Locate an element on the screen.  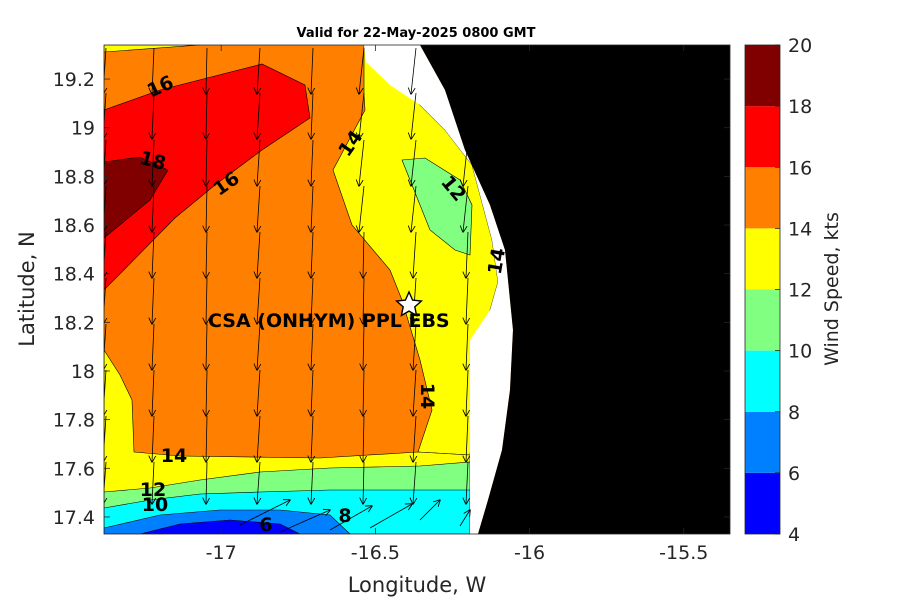
y-tick-label: 17.4 is located at coordinates (74, 518).